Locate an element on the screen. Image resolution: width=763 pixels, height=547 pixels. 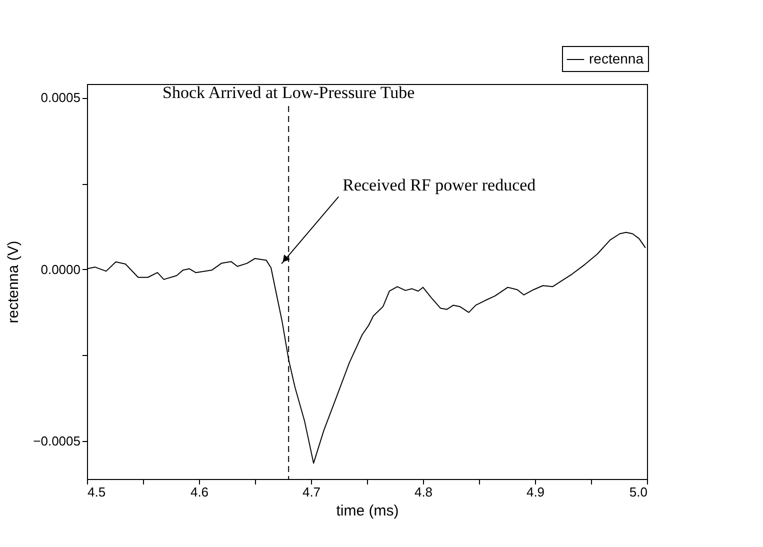
x-tick-label: 4.9 is located at coordinates (535, 492).